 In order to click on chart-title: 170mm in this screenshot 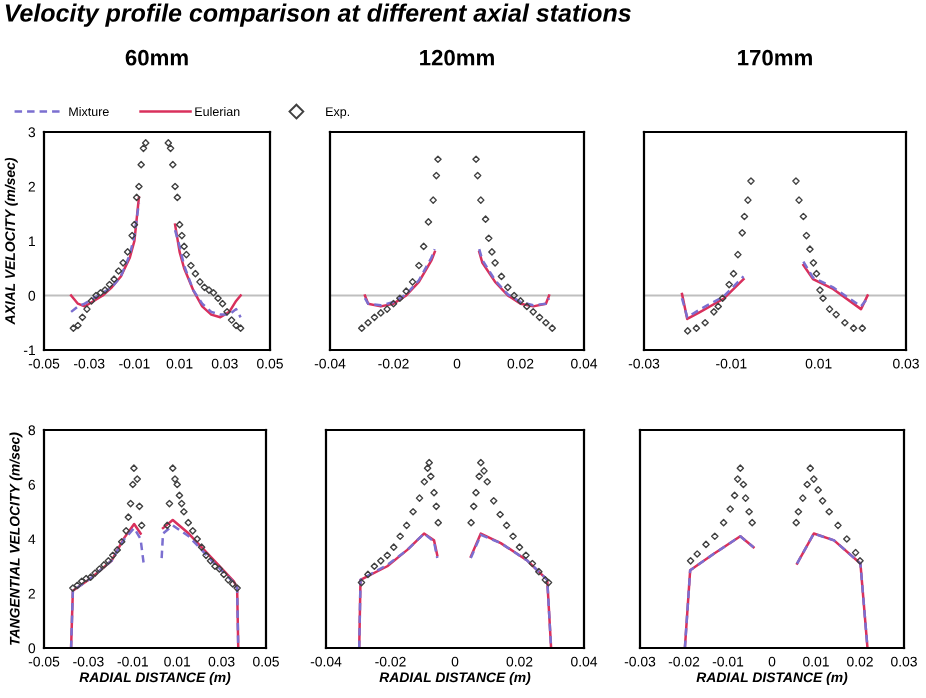, I will do `click(775, 57)`.